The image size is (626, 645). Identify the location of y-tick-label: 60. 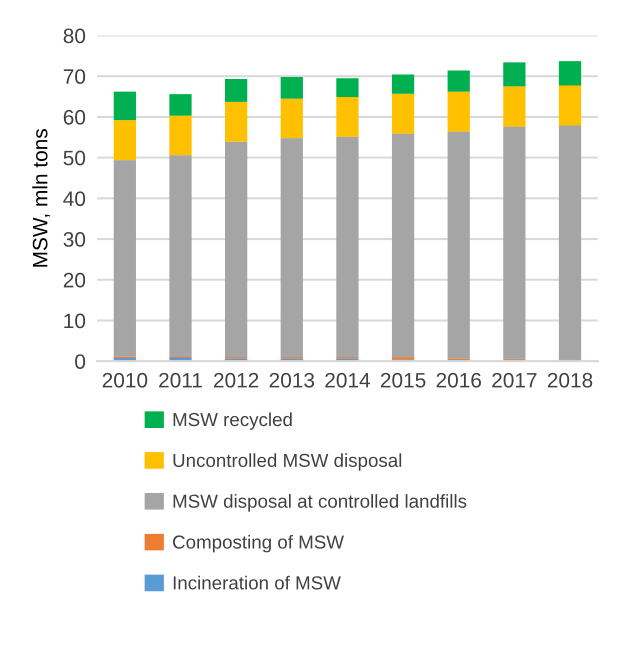
(75, 117).